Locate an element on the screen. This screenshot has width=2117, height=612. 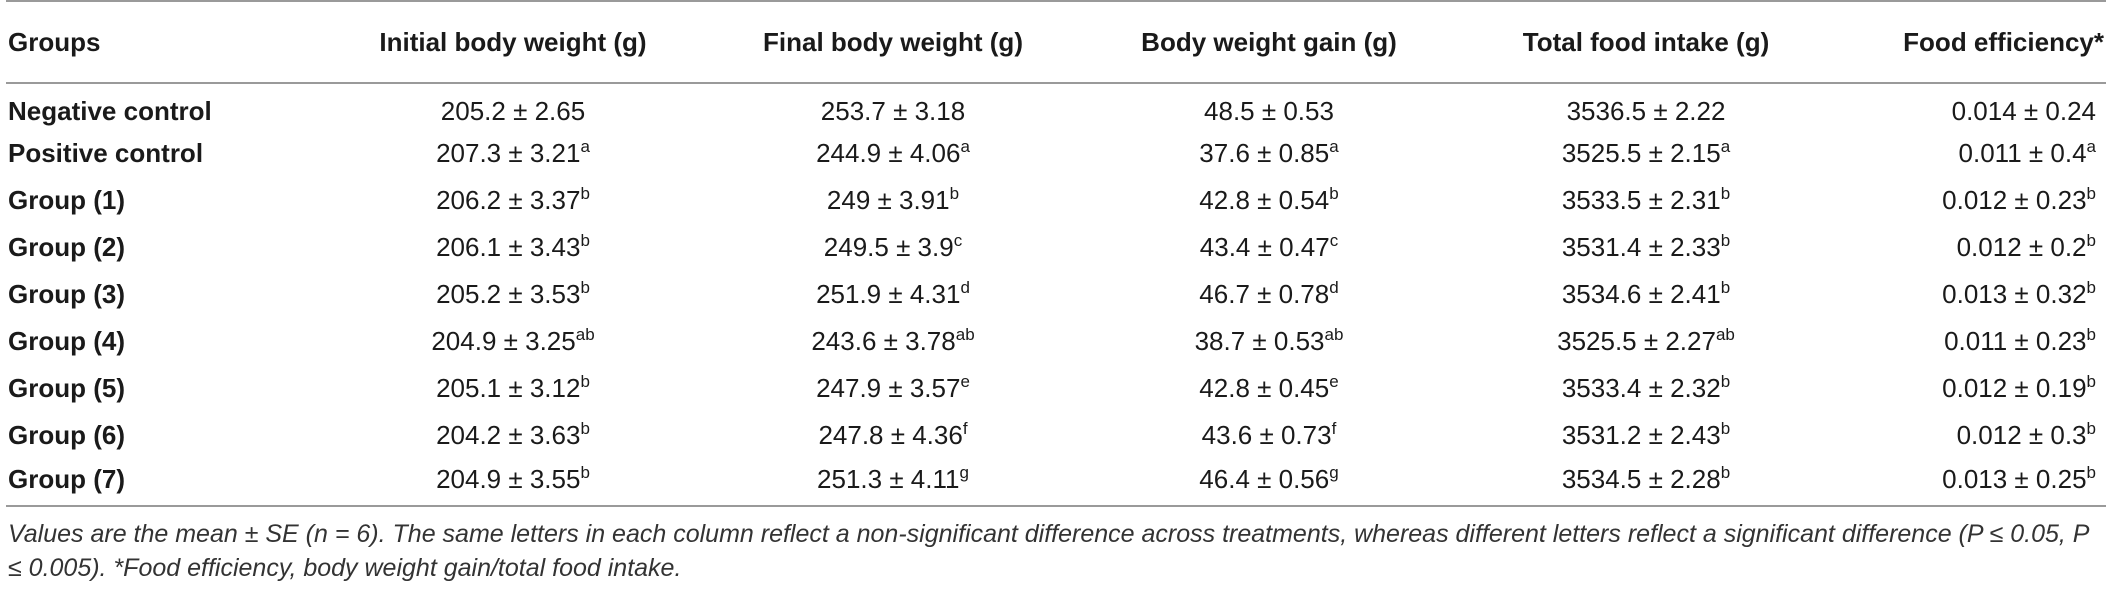
cell-value: 205.2 ± 3.53 is located at coordinates (508, 294).